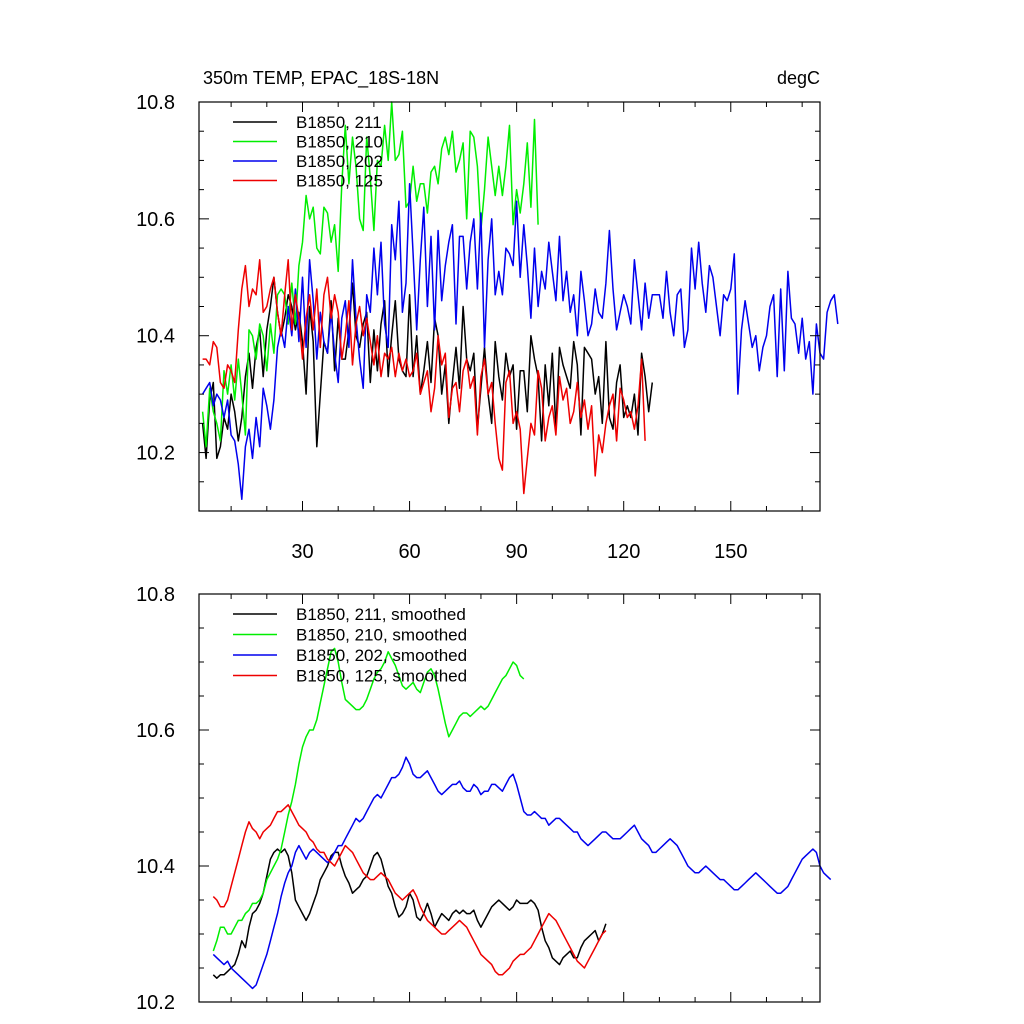 The height and width of the screenshot is (1024, 1024). I want to click on legend-label-4: B1850, 125, smoothed, so click(381, 676).